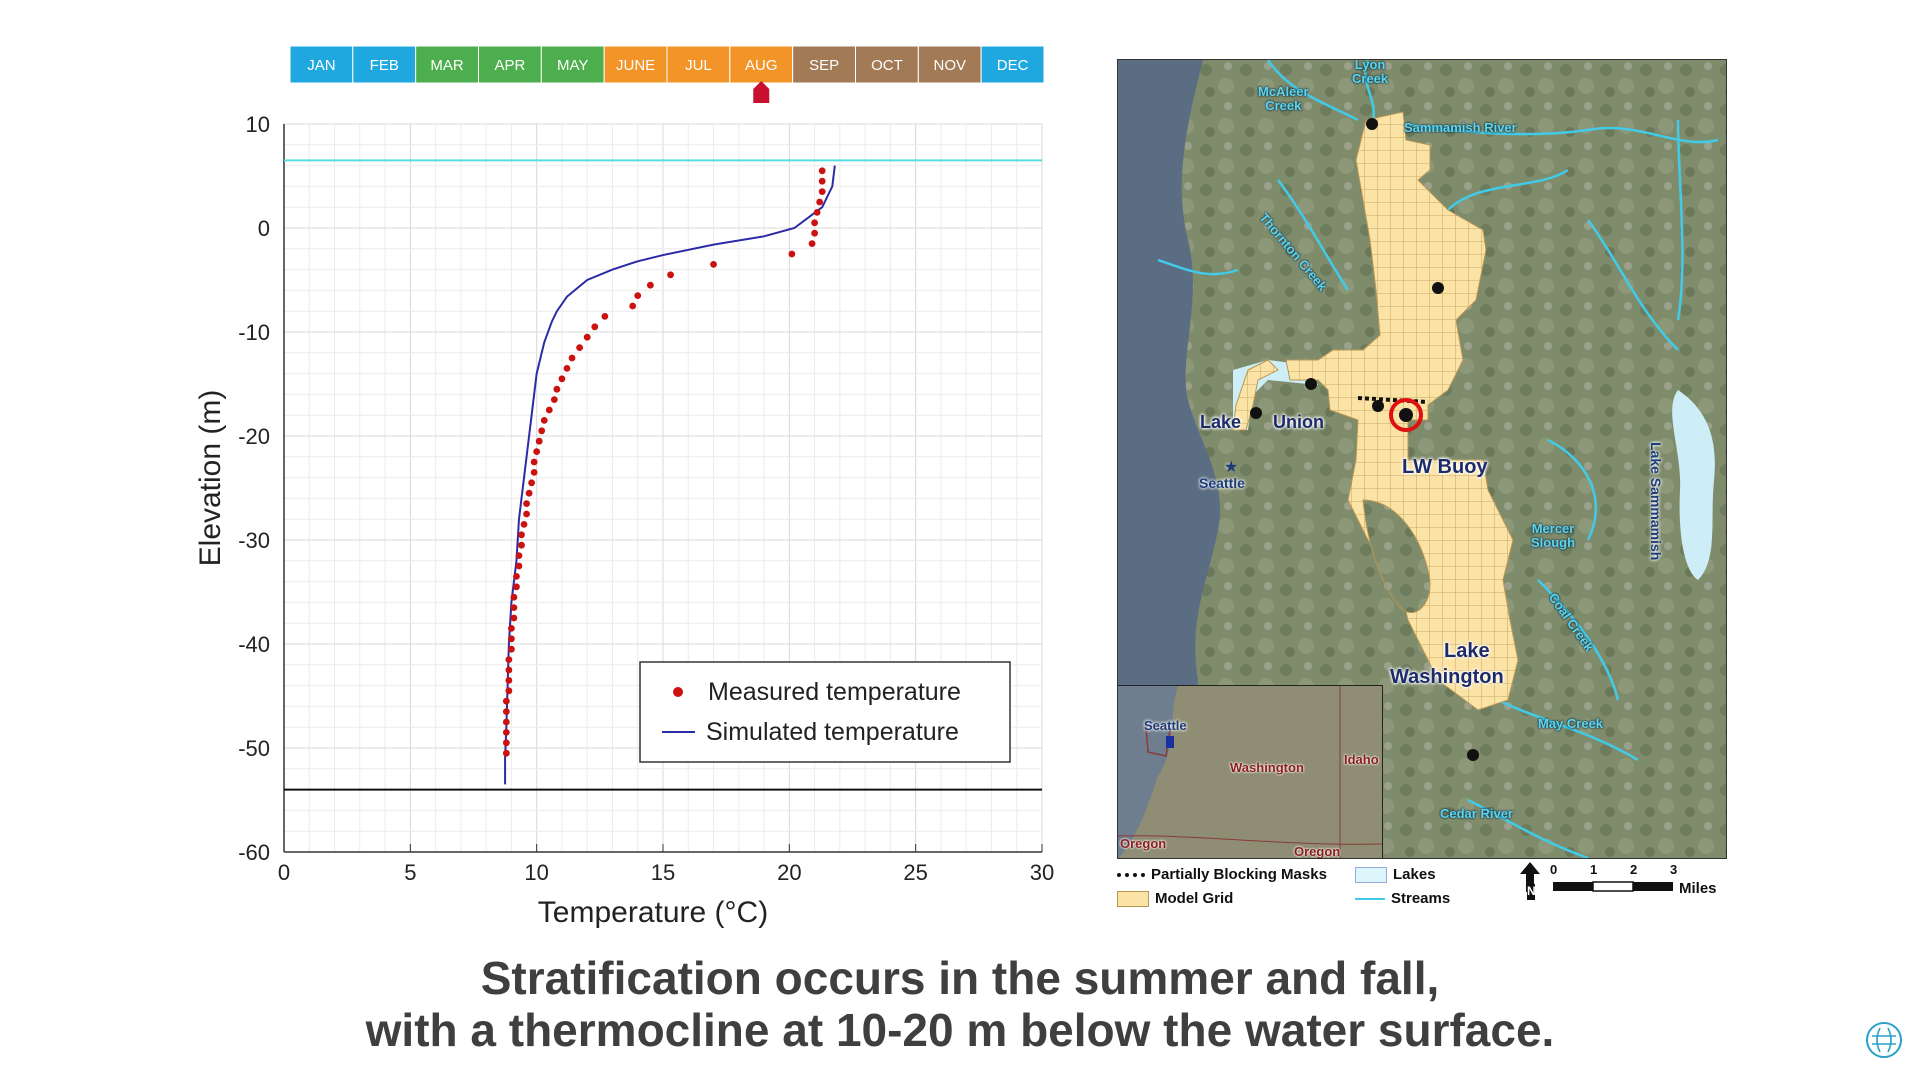 This screenshot has height=1080, width=1920. Describe the element at coordinates (1447, 677) in the screenshot. I see `label-lake-washington-2: Washington` at that location.